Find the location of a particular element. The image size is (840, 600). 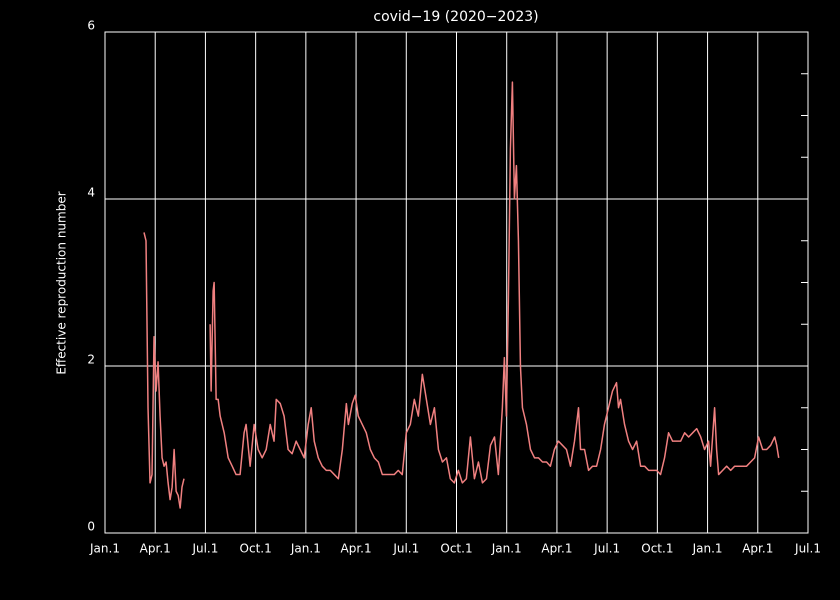

y-tick-label: 4 is located at coordinates (91, 193).